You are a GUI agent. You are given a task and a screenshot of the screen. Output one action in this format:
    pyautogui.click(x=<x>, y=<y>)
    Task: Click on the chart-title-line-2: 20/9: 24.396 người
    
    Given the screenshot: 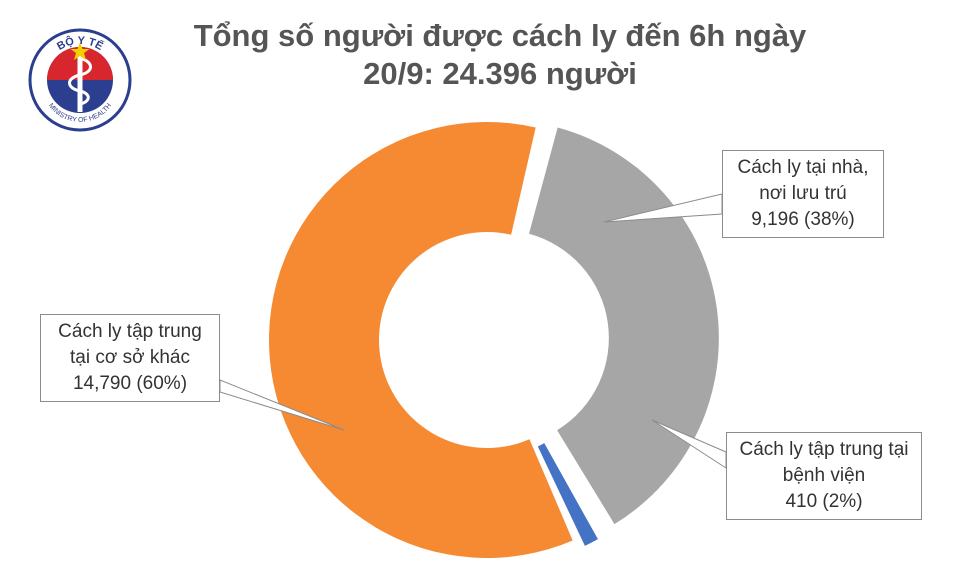 What is the action you would take?
    pyautogui.click(x=500, y=73)
    